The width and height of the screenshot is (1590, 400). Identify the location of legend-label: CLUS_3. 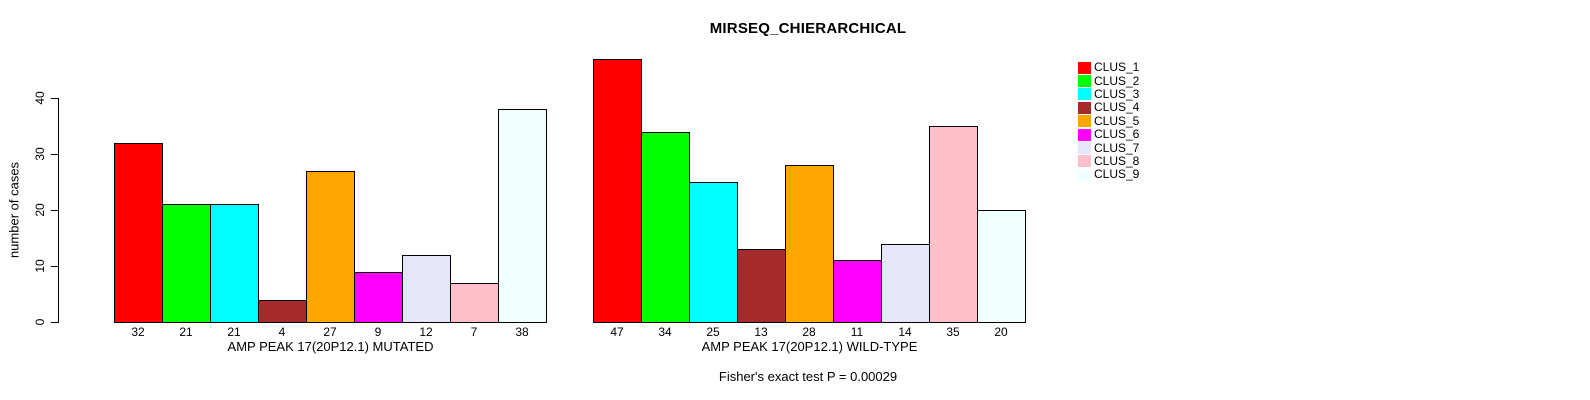
(1117, 93).